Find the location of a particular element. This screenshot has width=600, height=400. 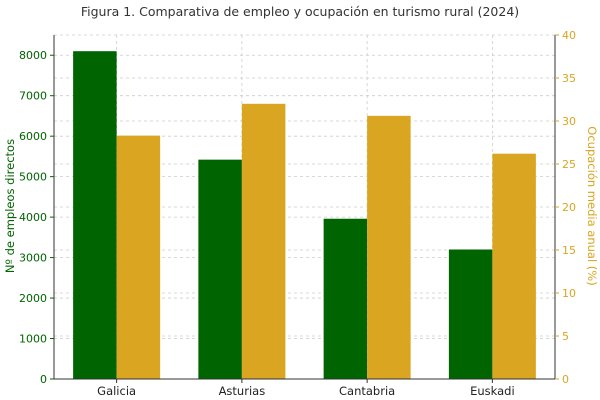

bar-ocupacion-cantabria is located at coordinates (389, 247).